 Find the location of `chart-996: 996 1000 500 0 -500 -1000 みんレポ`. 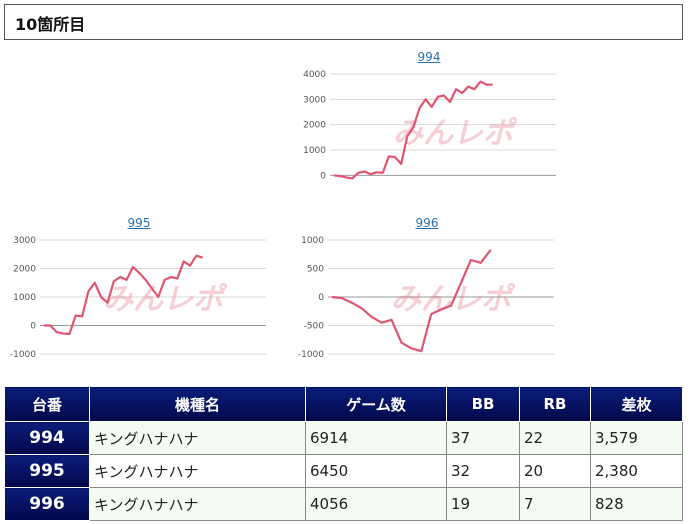

chart-996: 996 1000 500 0 -500 -1000 みんレポ is located at coordinates (427, 291).